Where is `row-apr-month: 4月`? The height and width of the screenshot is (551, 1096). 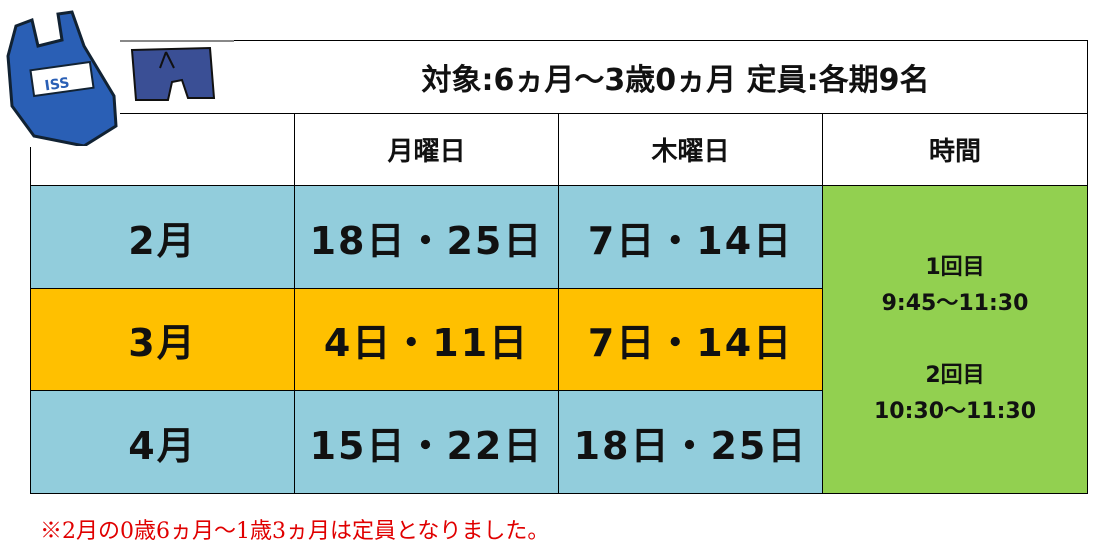 row-apr-month: 4月 is located at coordinates (162, 442).